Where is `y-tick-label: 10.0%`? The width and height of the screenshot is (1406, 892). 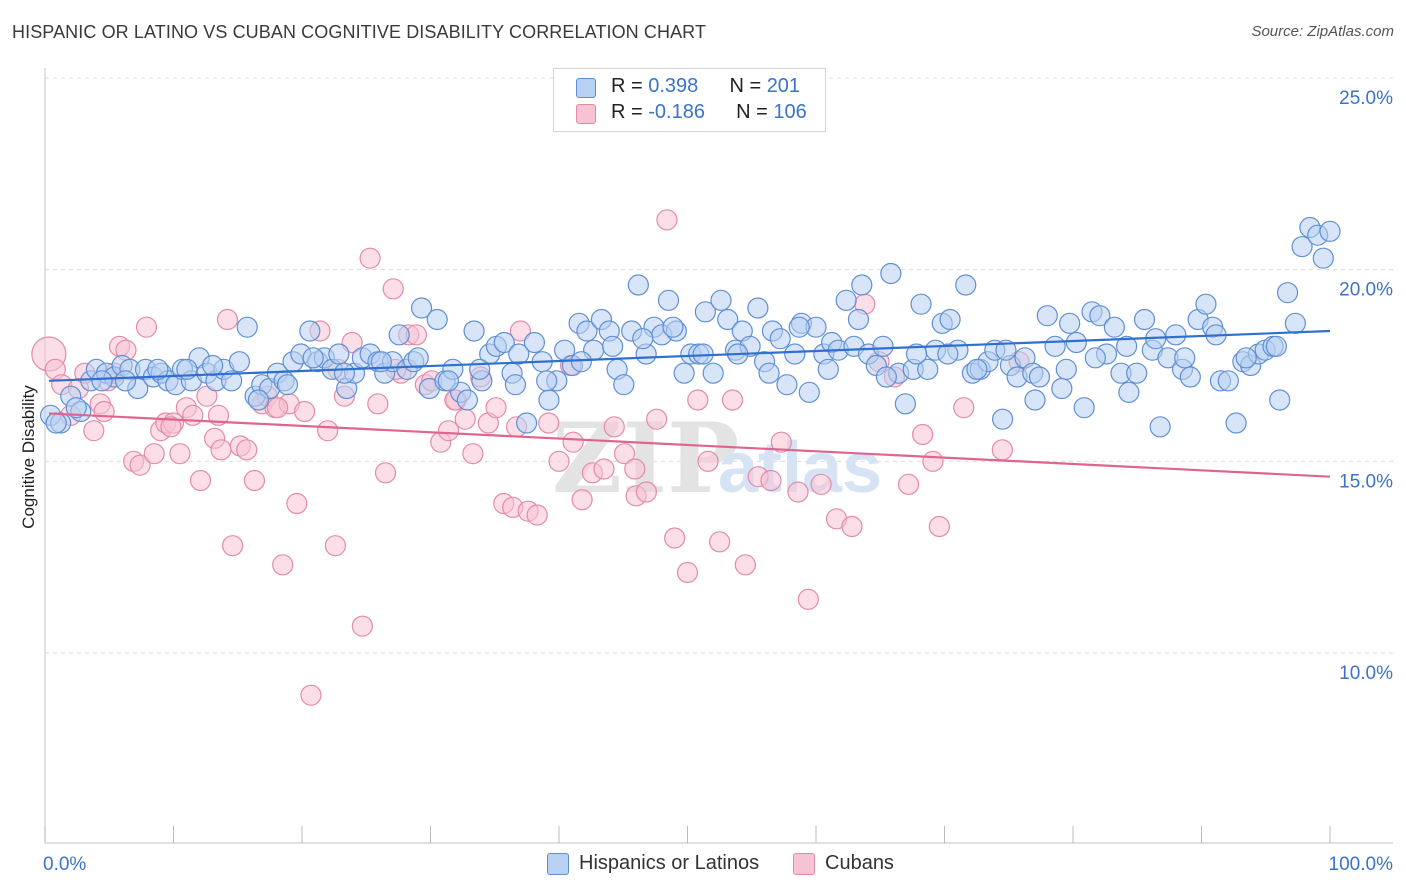
y-tick-label: 10.0% is located at coordinates (1366, 673).